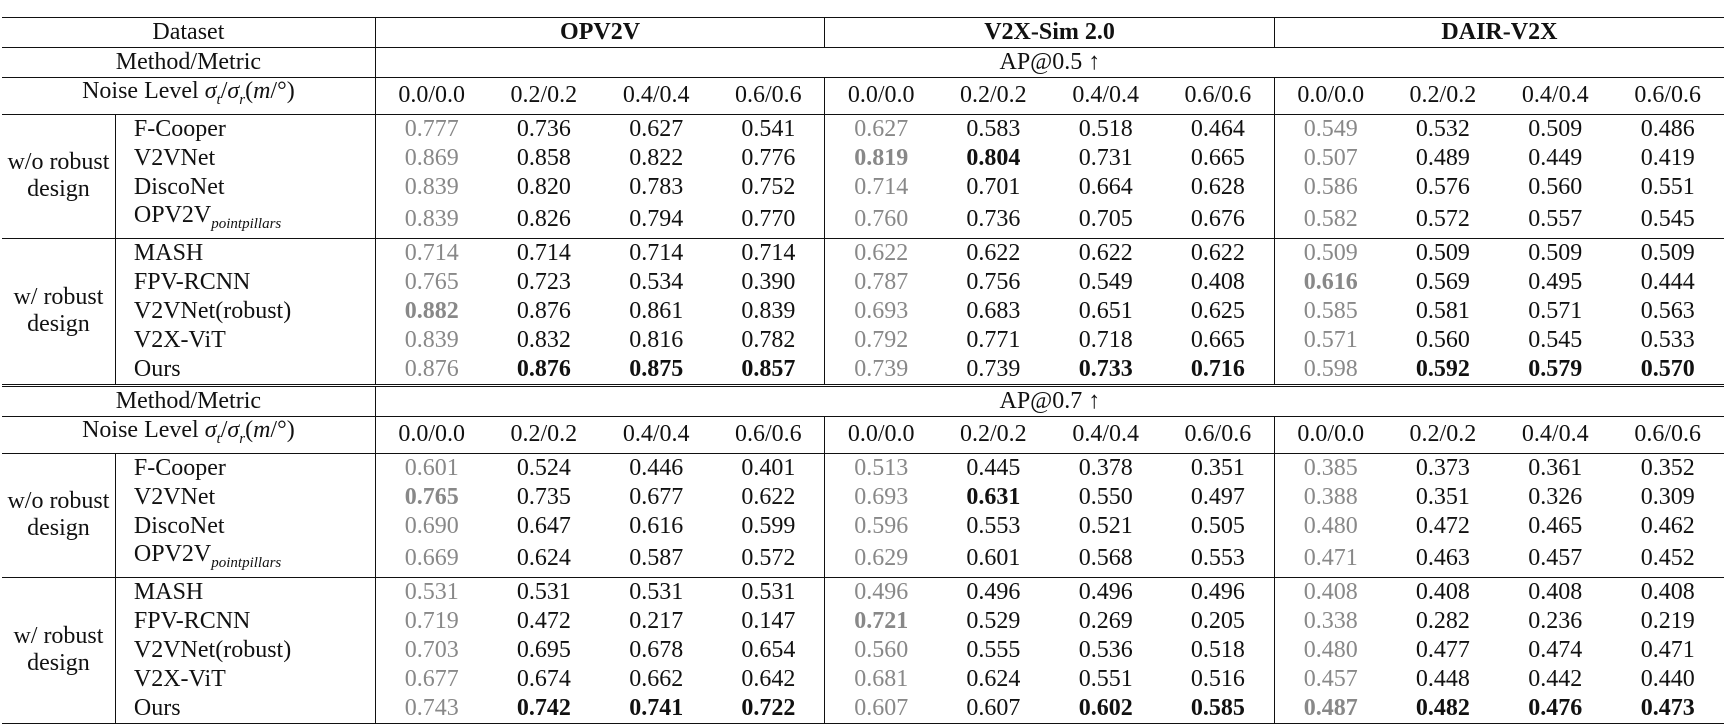 The width and height of the screenshot is (1729, 724). I want to click on value-cell: 0.531, so click(431, 591).